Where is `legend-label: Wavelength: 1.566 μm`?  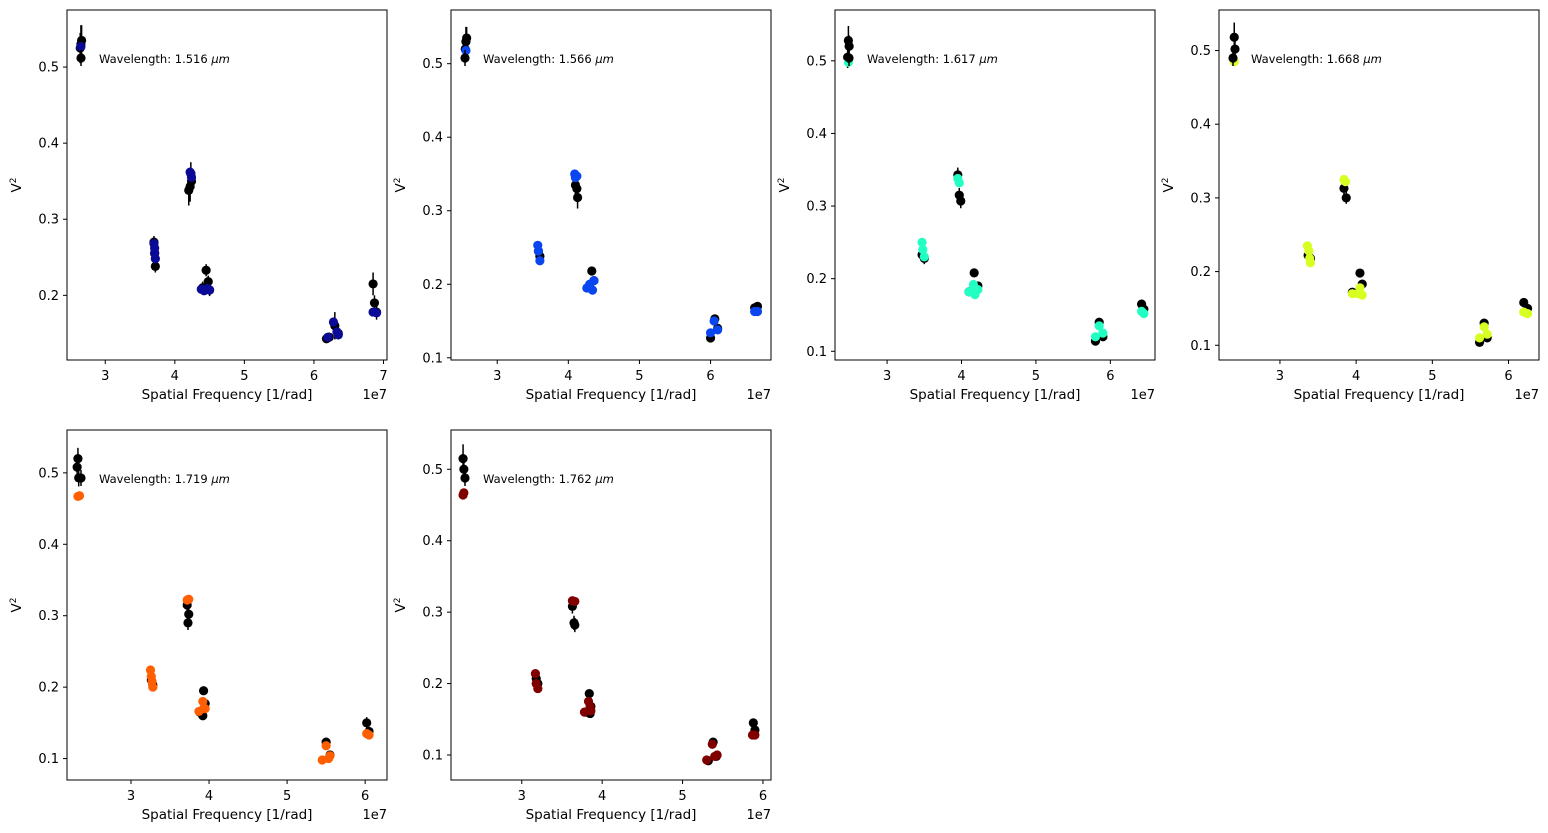
legend-label: Wavelength: 1.566 μm is located at coordinates (548, 59).